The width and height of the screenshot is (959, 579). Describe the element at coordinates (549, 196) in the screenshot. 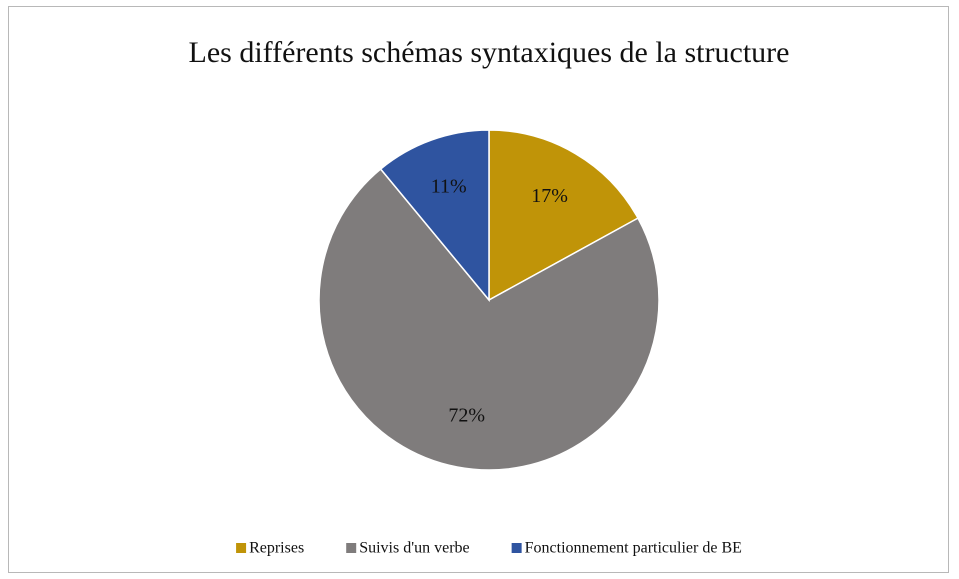

I see `data-label: 17%` at that location.